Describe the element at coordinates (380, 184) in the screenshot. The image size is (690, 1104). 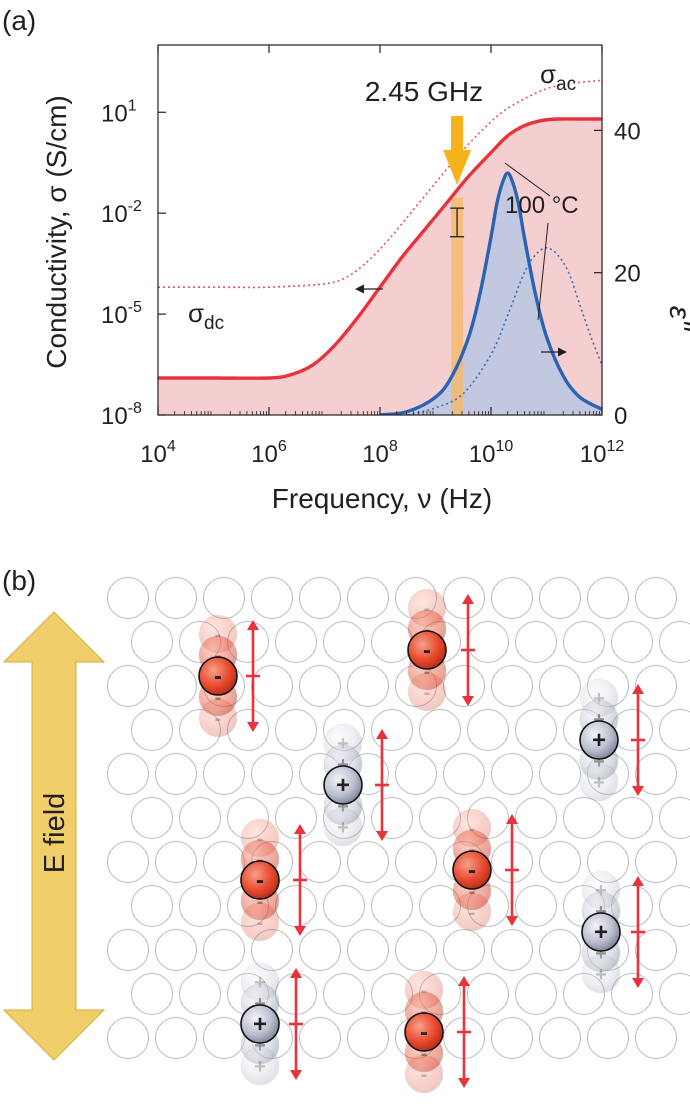
I see `series-conductivity-100c` at that location.